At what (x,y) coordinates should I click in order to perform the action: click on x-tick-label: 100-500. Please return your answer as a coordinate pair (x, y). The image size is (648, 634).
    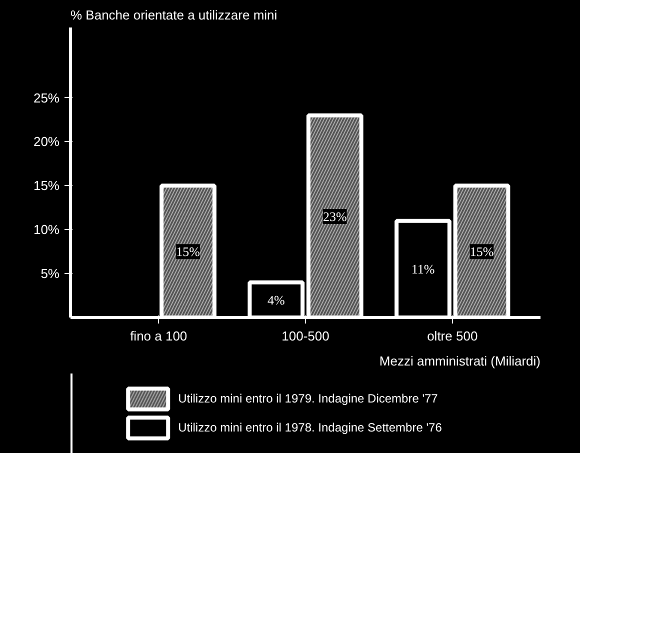
    Looking at the image, I should click on (306, 336).